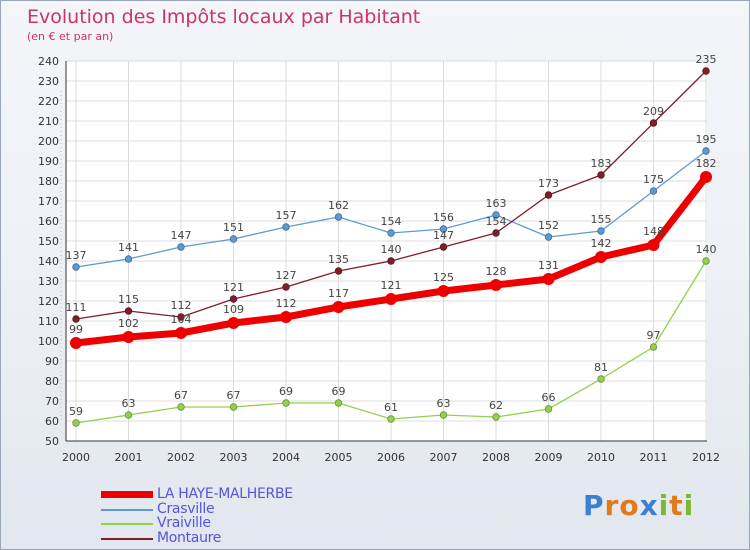 The width and height of the screenshot is (750, 550). I want to click on data-label: 156, so click(443, 217).